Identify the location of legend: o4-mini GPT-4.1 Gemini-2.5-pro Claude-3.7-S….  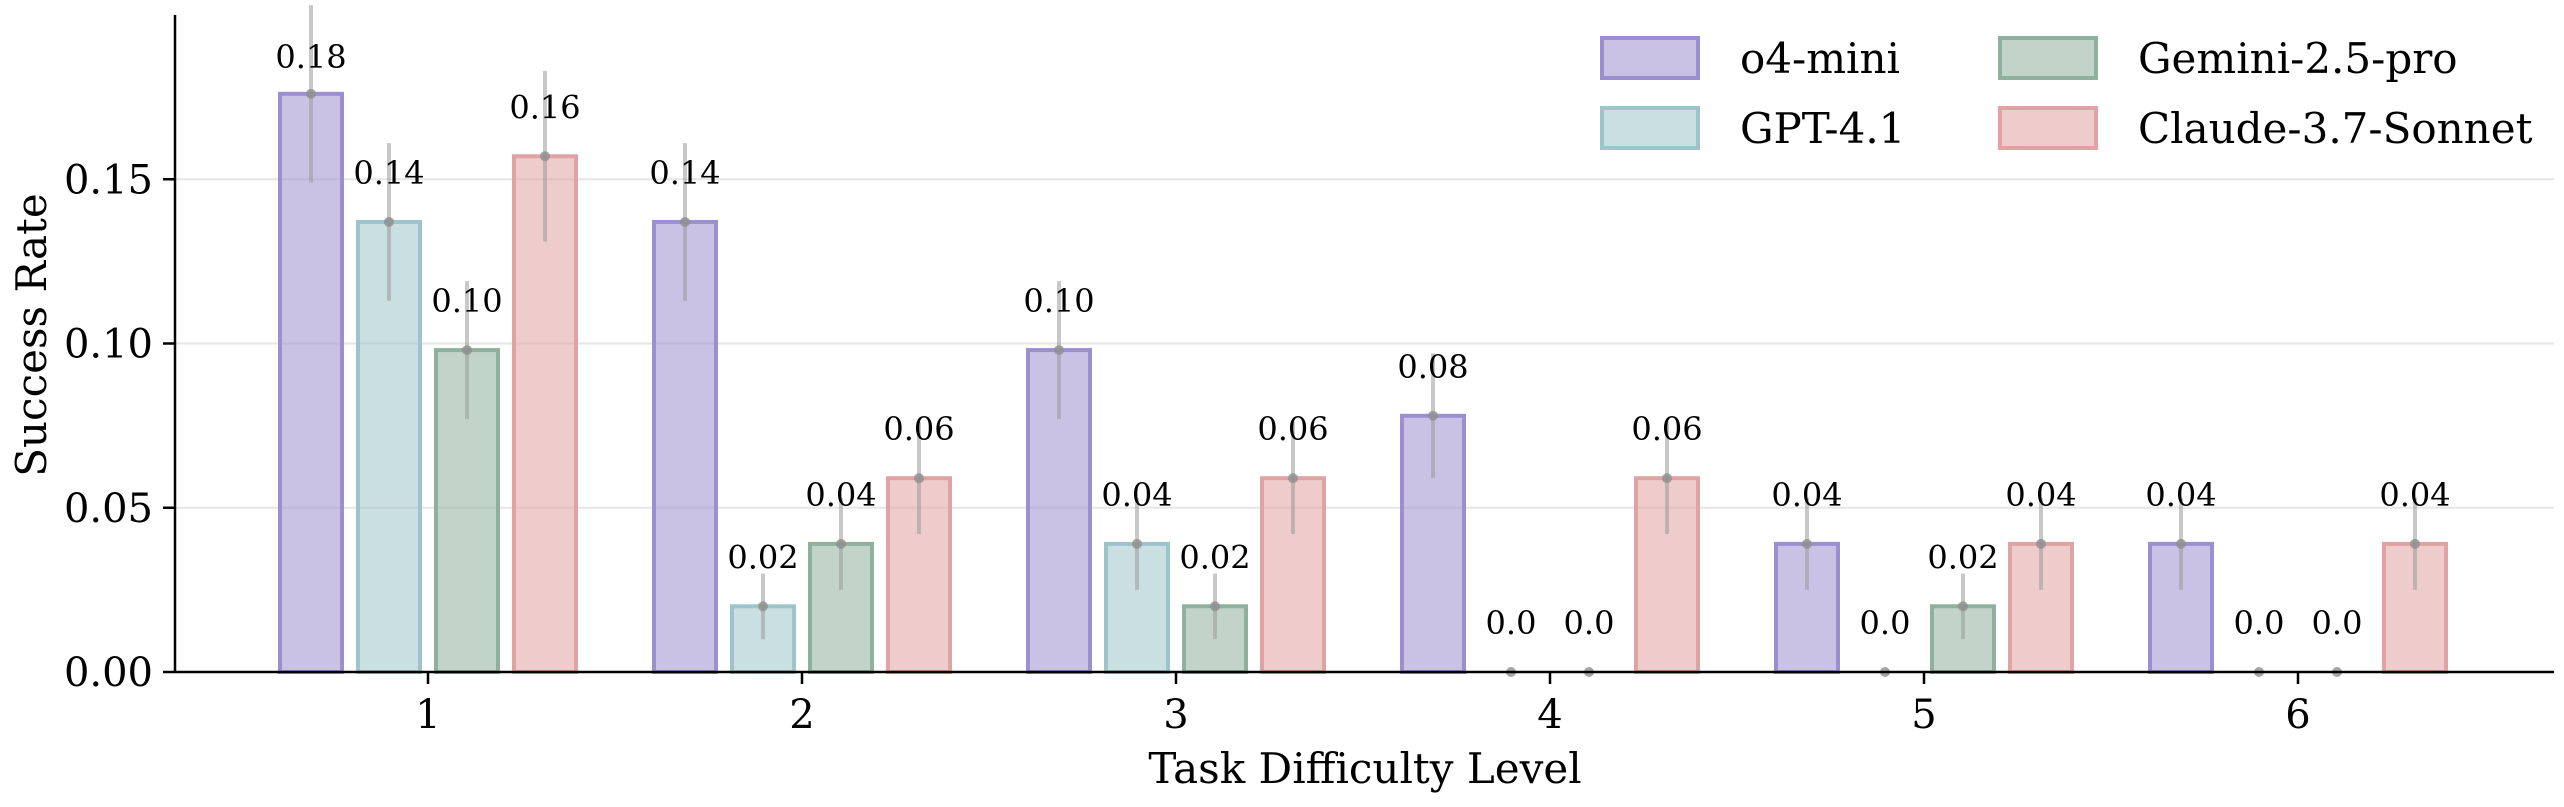
(2066, 93).